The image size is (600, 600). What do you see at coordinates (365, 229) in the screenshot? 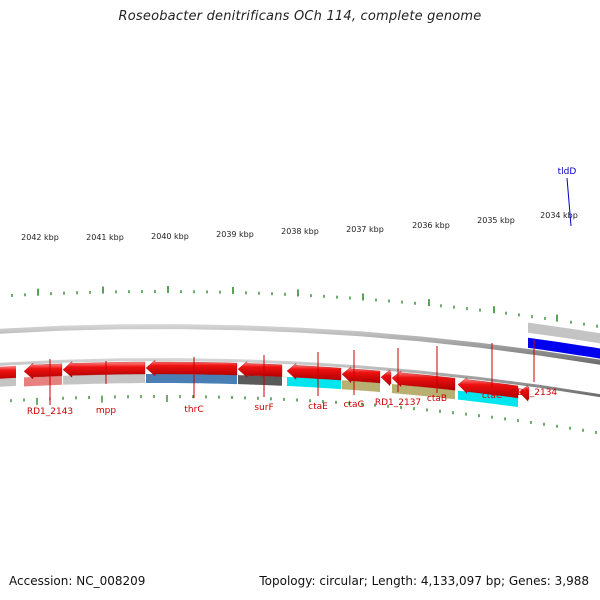
I see `tick-label: 2037 kbp` at bounding box center [365, 229].